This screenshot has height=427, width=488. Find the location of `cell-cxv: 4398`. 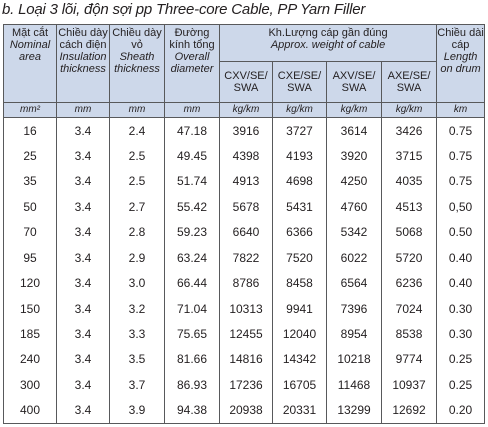

cell-cxv: 4398 is located at coordinates (246, 156).